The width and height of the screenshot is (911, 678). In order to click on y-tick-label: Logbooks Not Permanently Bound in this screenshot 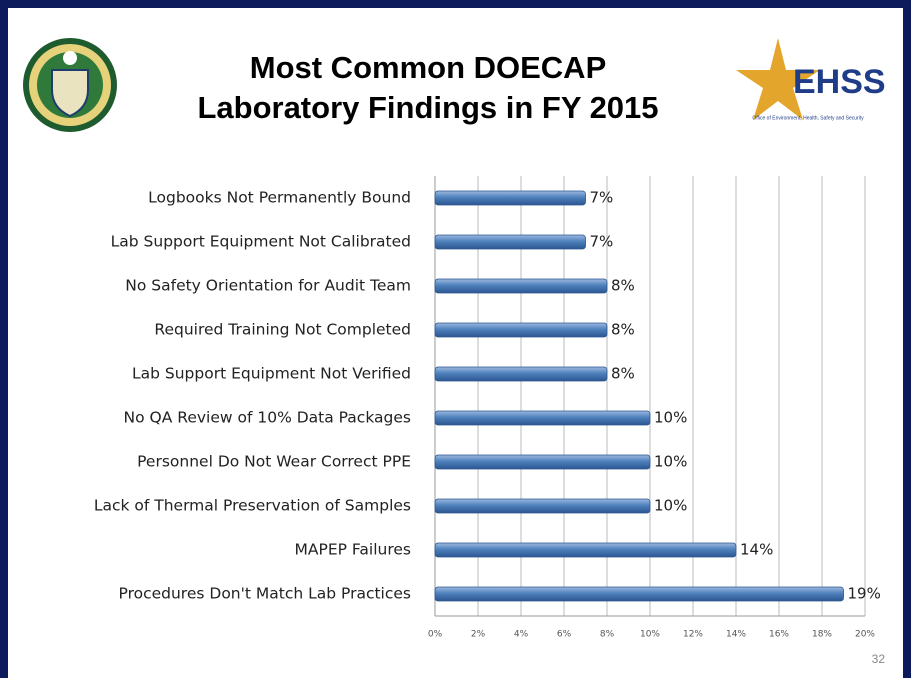, I will do `click(279, 198)`.